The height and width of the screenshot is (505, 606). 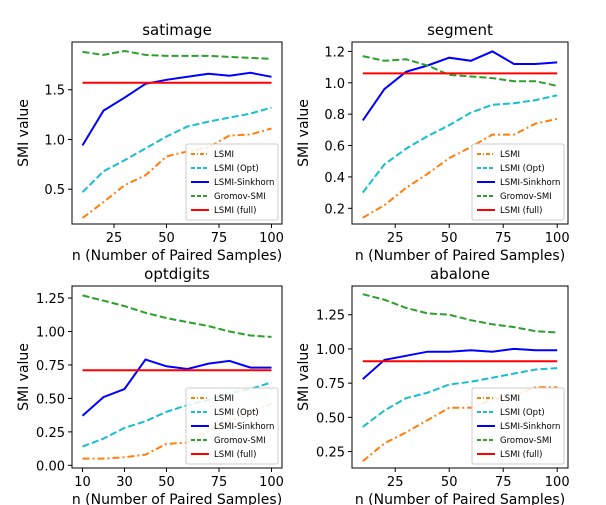 What do you see at coordinates (54, 190) in the screenshot?
I see `y-tick-label: 0.5` at bounding box center [54, 190].